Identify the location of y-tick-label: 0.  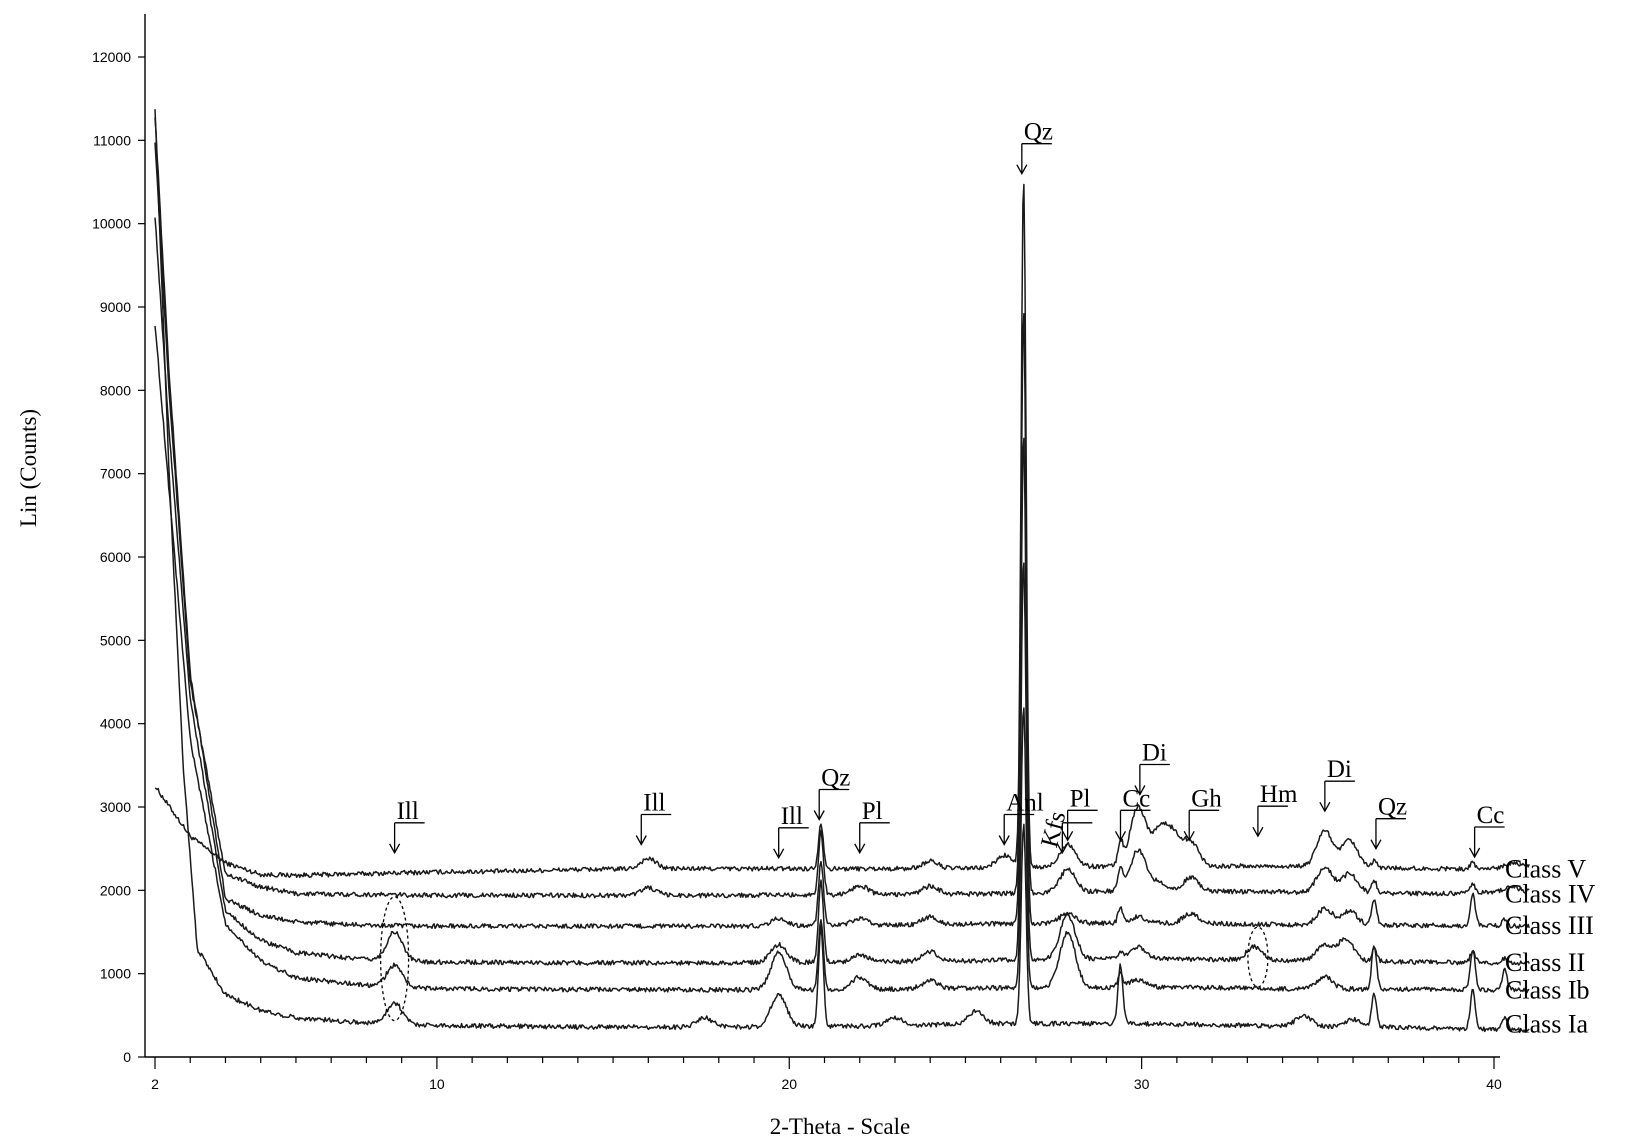
(127, 1057).